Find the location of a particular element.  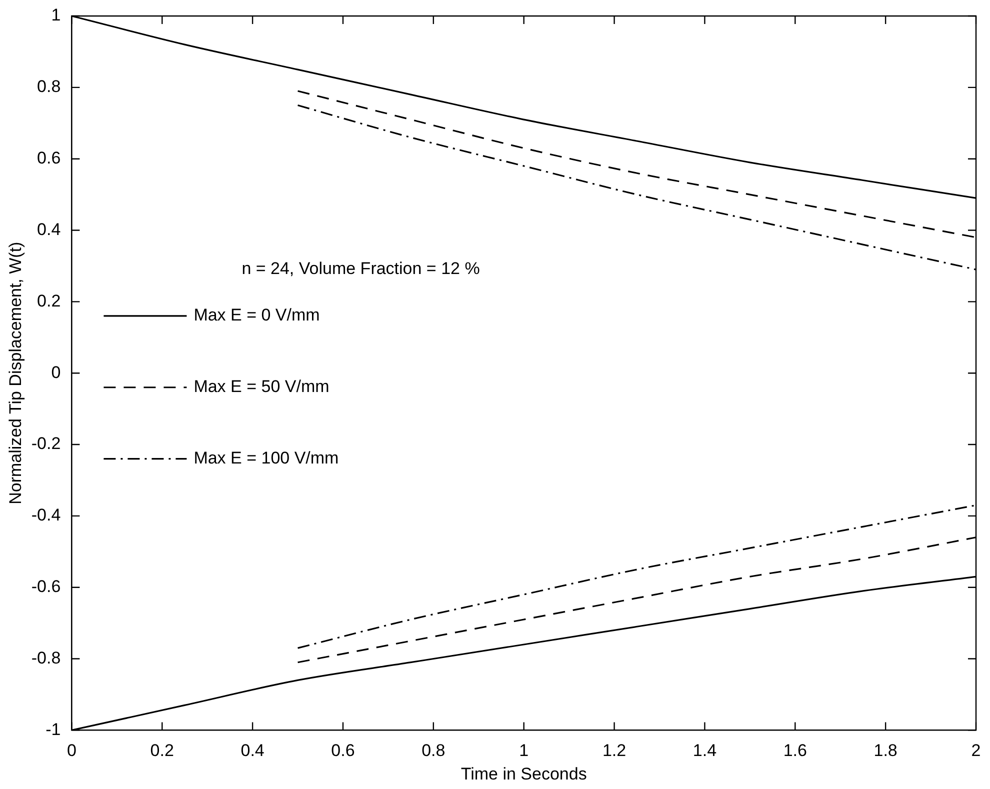

x-tick-label: 0.6 is located at coordinates (343, 750).